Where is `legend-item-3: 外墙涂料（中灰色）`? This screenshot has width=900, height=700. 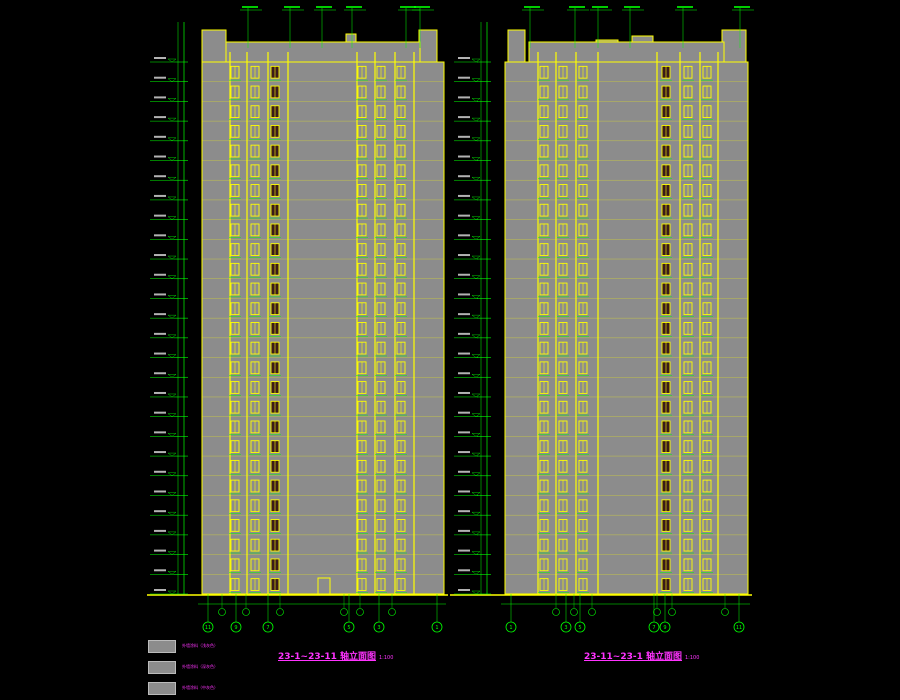 legend-item-3: 外墙涂料（中灰色） is located at coordinates (183, 688).